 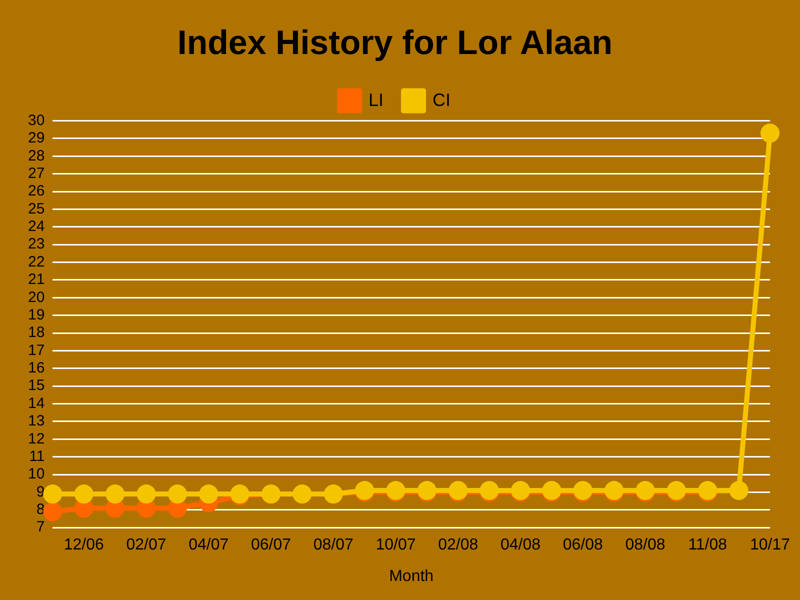 I want to click on y-tick-label: 9, so click(x=40, y=491).